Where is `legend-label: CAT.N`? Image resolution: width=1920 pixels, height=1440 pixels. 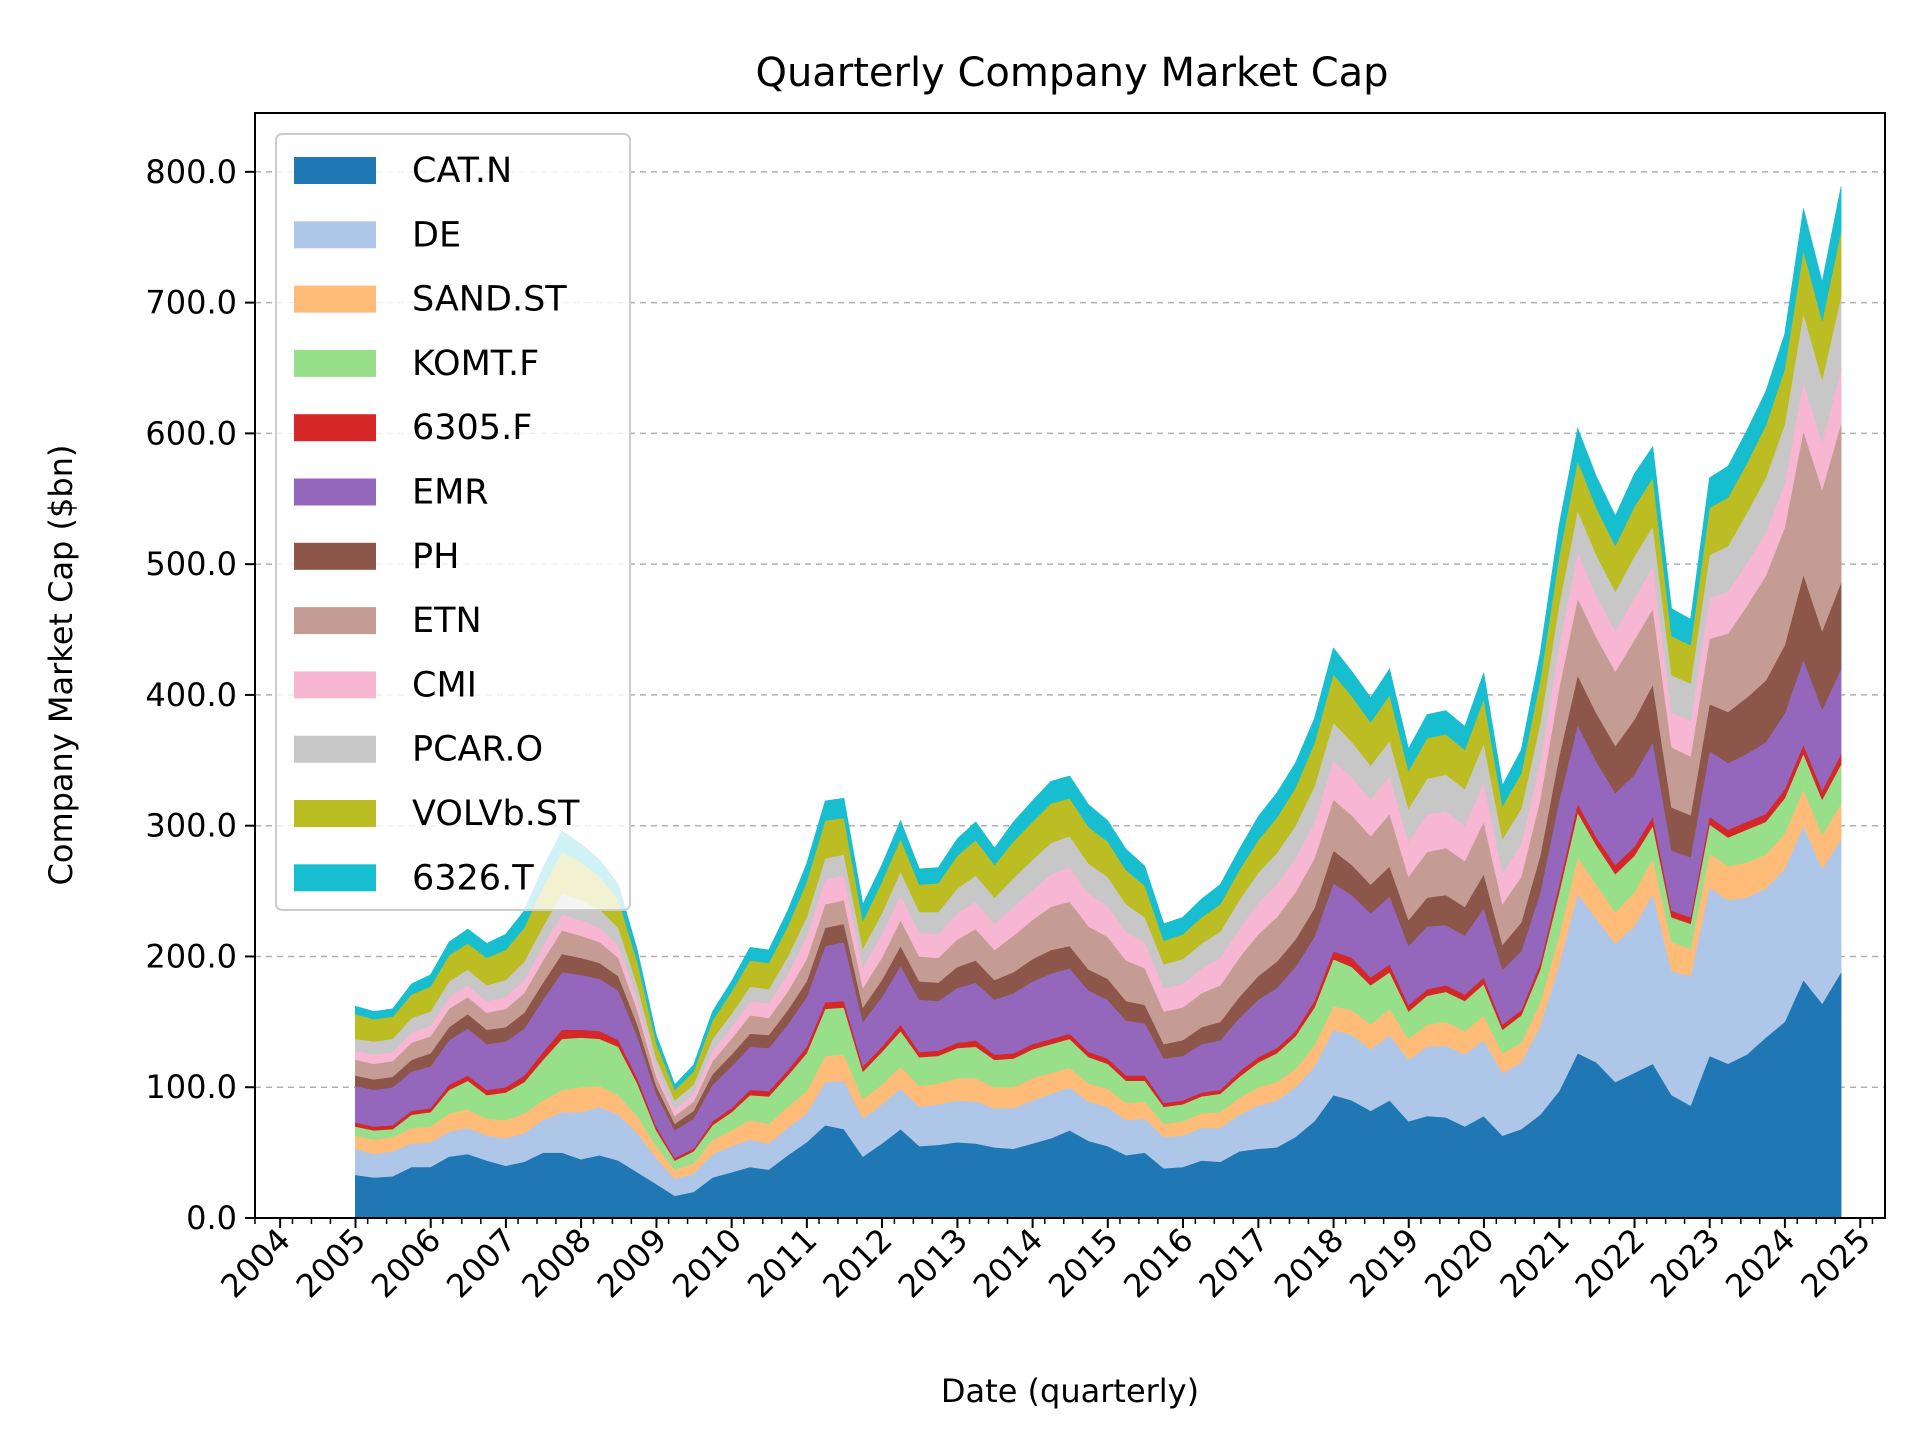
legend-label: CAT.N is located at coordinates (462, 171).